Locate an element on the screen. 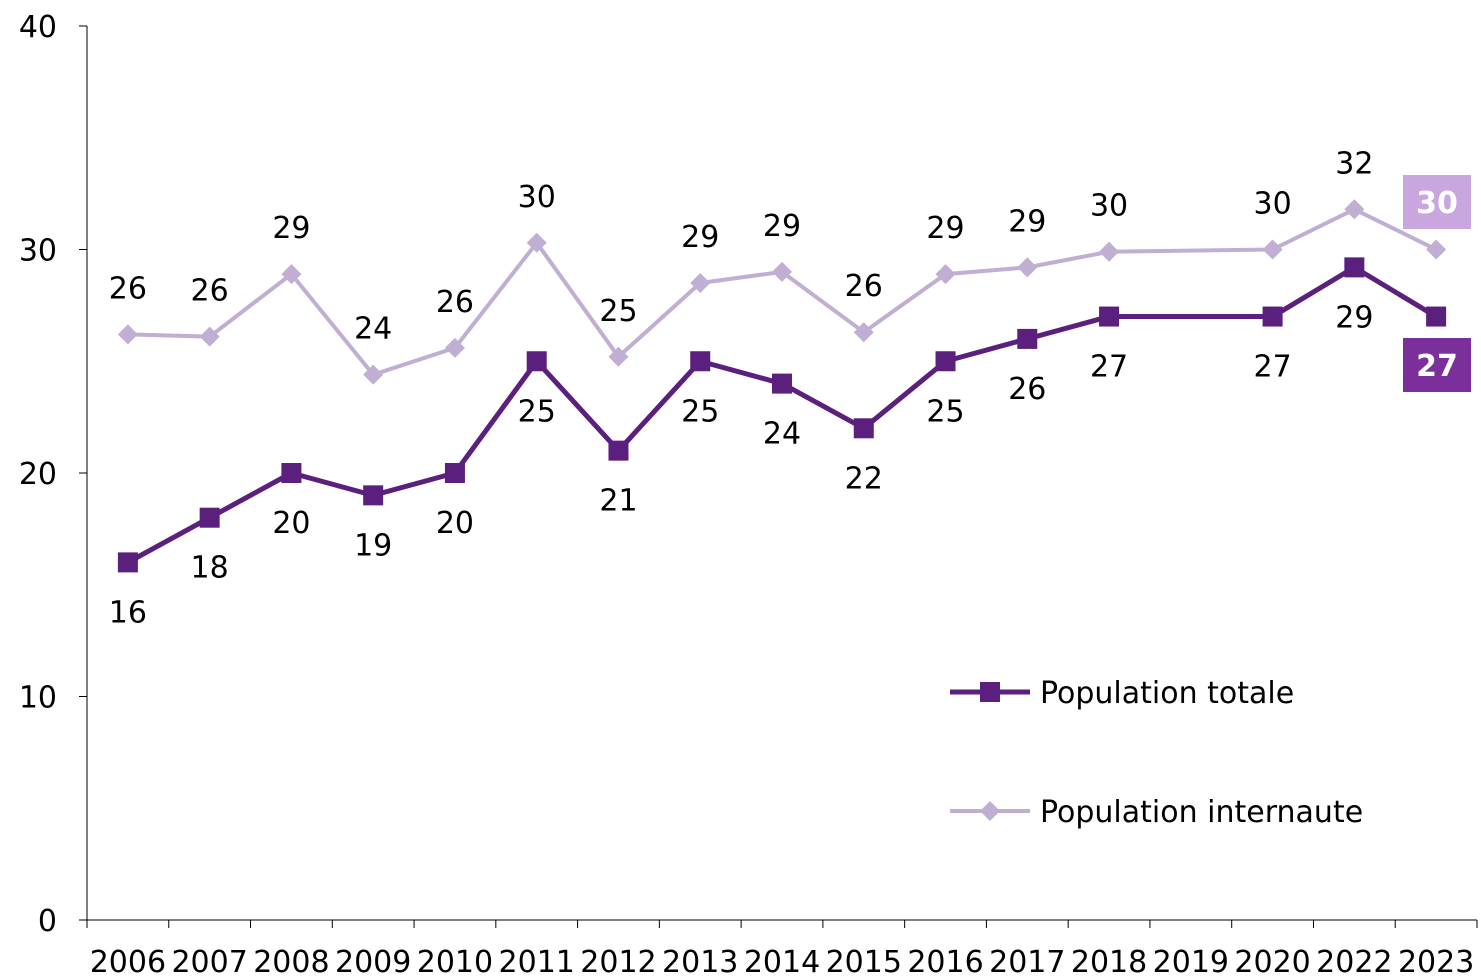 This screenshot has width=1481, height=977. x-tick-label: 2022 is located at coordinates (1354, 961).